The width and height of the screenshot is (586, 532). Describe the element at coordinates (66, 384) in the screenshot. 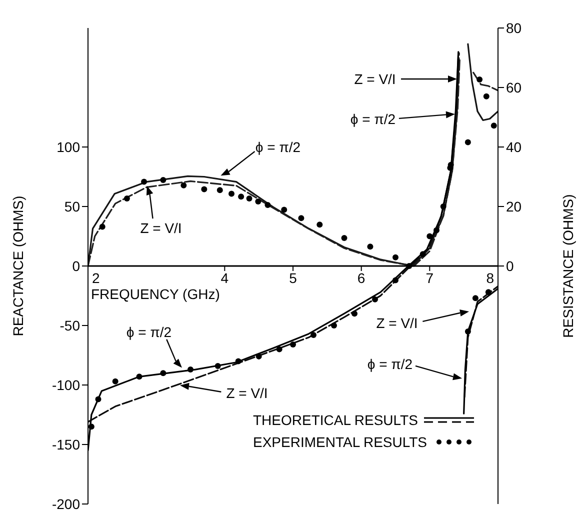

I see `y-tick-label: -100` at that location.